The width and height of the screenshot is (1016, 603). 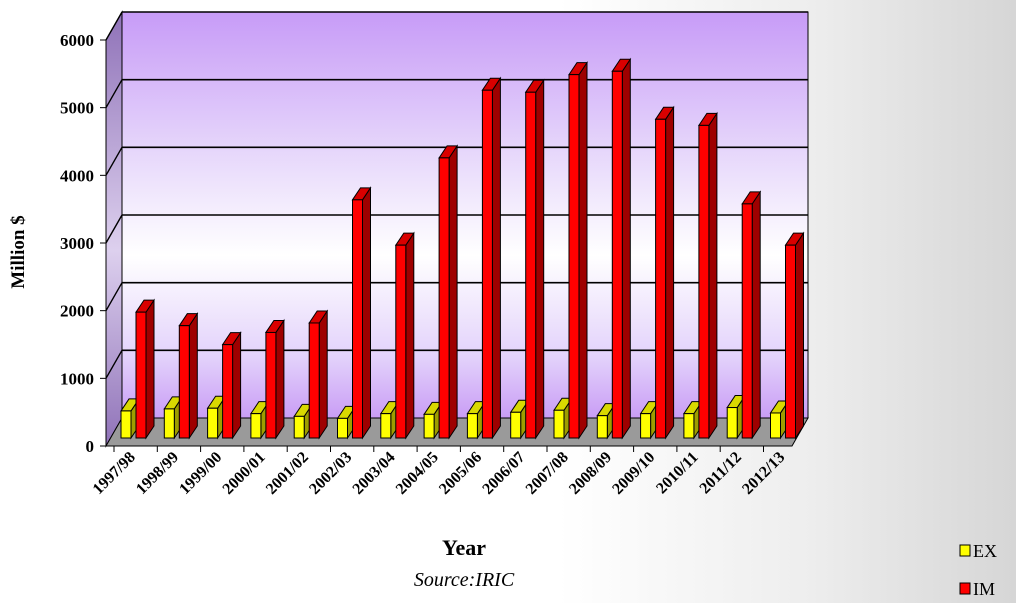 I want to click on bar-im-2000/01, so click(x=274, y=379).